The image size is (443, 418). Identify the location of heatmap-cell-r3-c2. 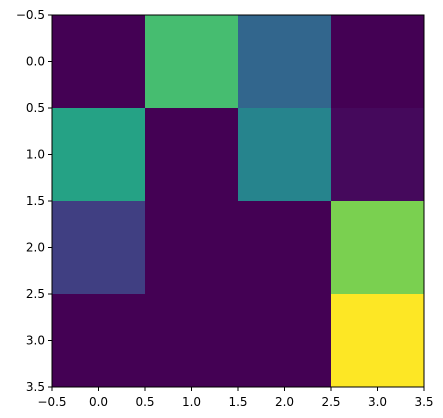
(285, 341).